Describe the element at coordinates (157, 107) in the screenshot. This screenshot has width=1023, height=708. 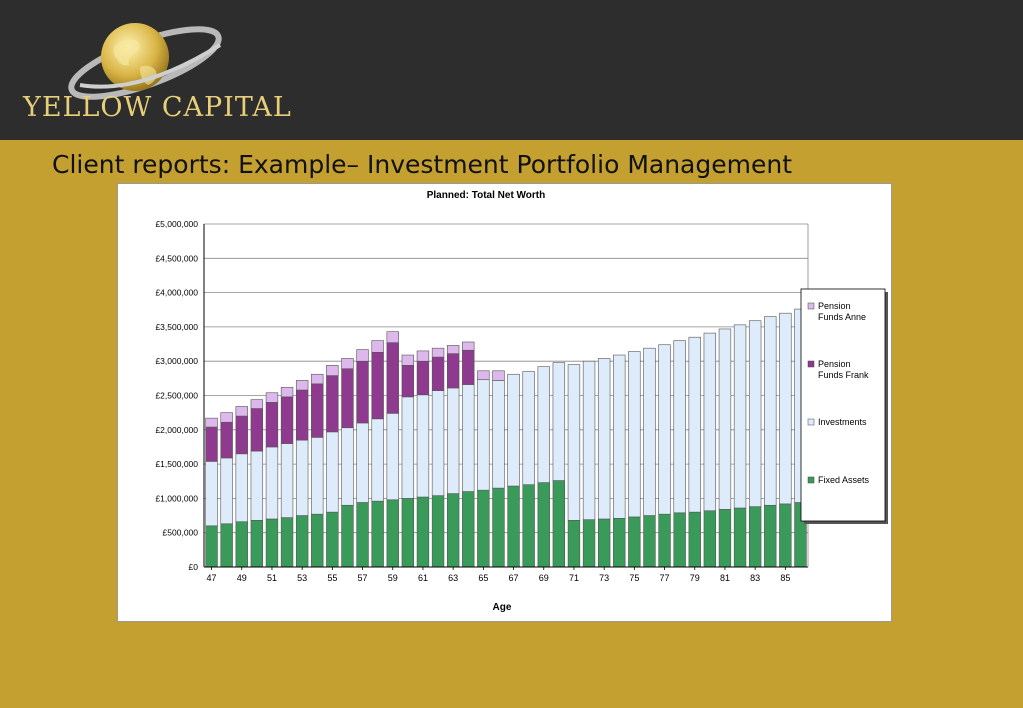
I see `brand-name: YELLOW CAPITAL` at that location.